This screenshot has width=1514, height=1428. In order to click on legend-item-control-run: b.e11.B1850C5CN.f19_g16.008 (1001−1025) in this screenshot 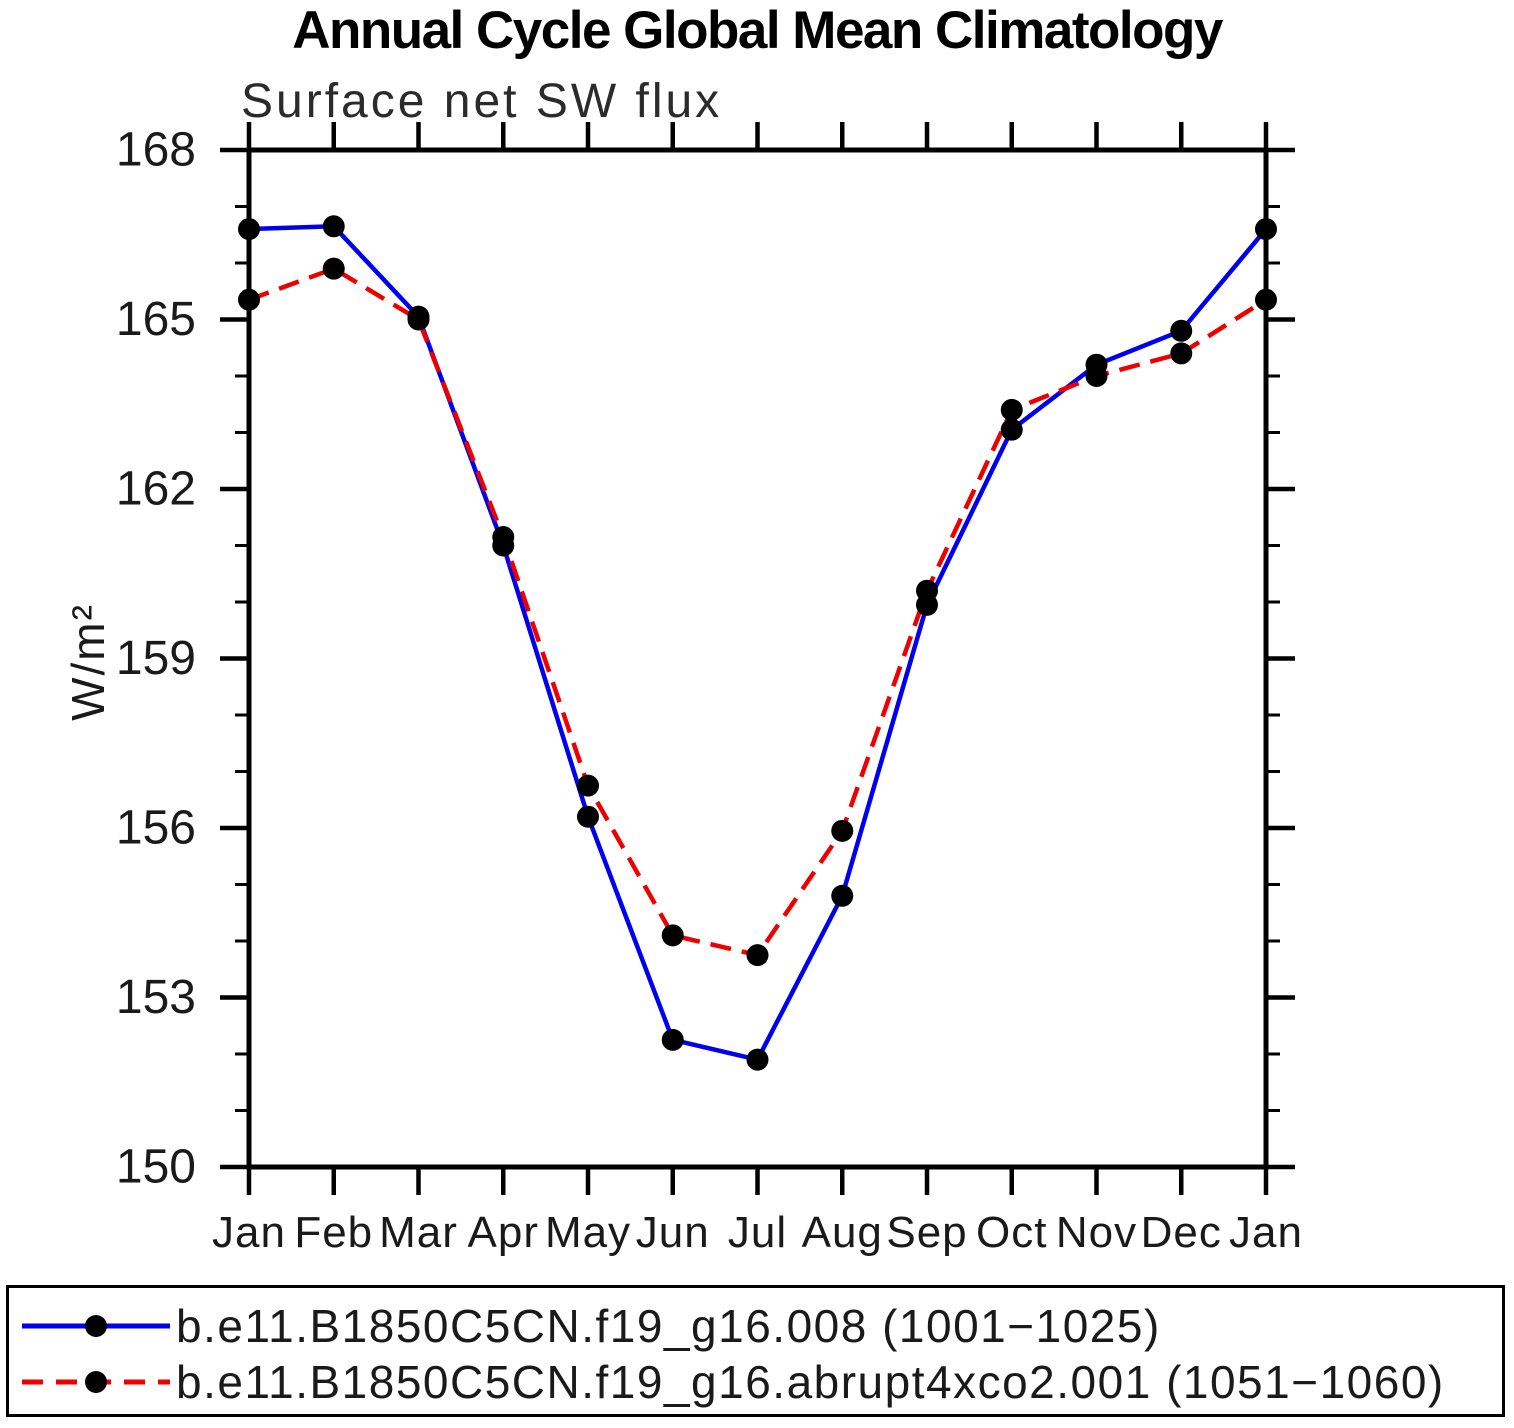, I will do `click(755, 1326)`.